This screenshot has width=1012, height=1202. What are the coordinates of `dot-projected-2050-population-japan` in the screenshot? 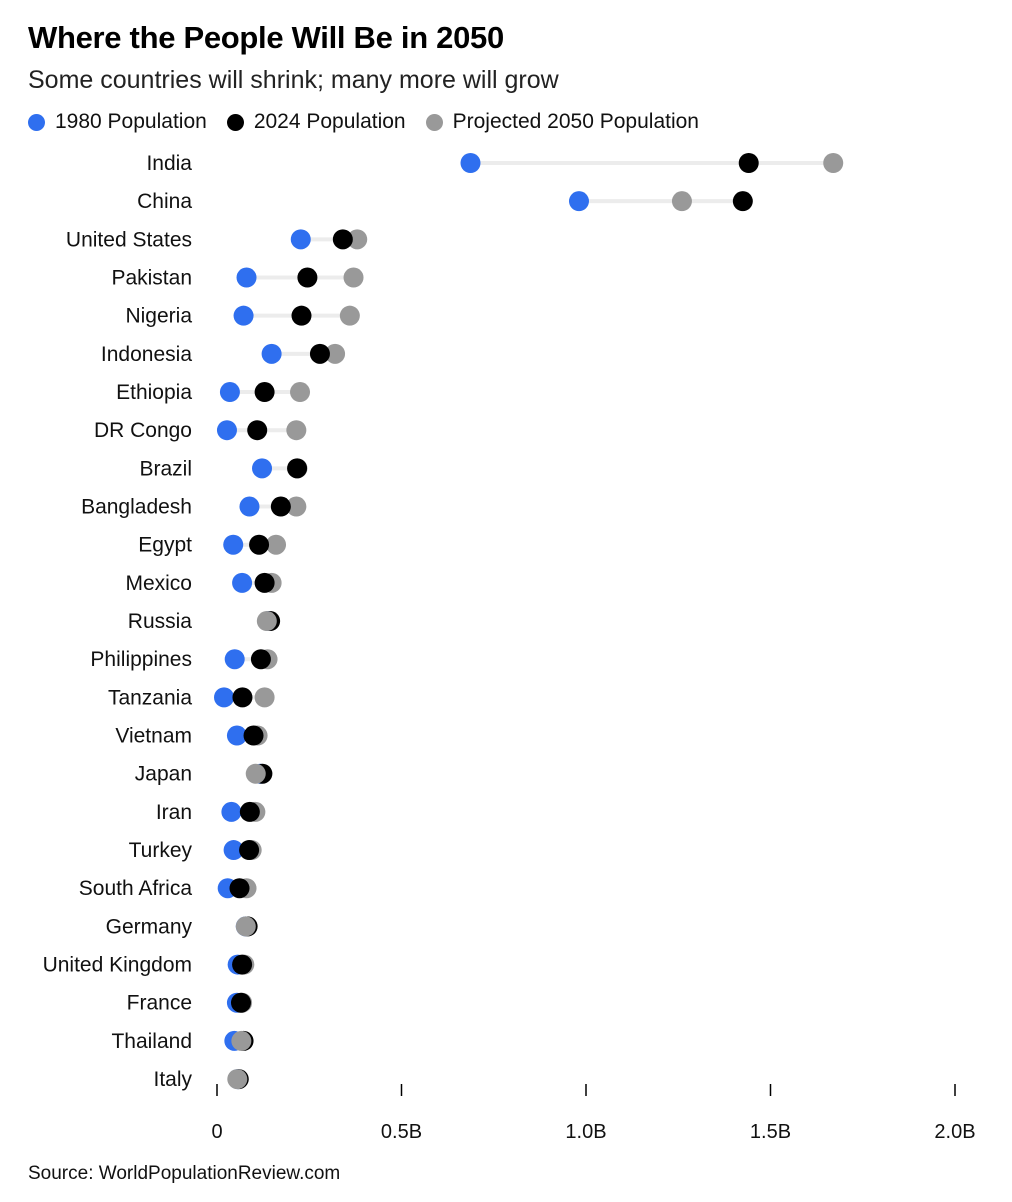 It's located at (255, 773).